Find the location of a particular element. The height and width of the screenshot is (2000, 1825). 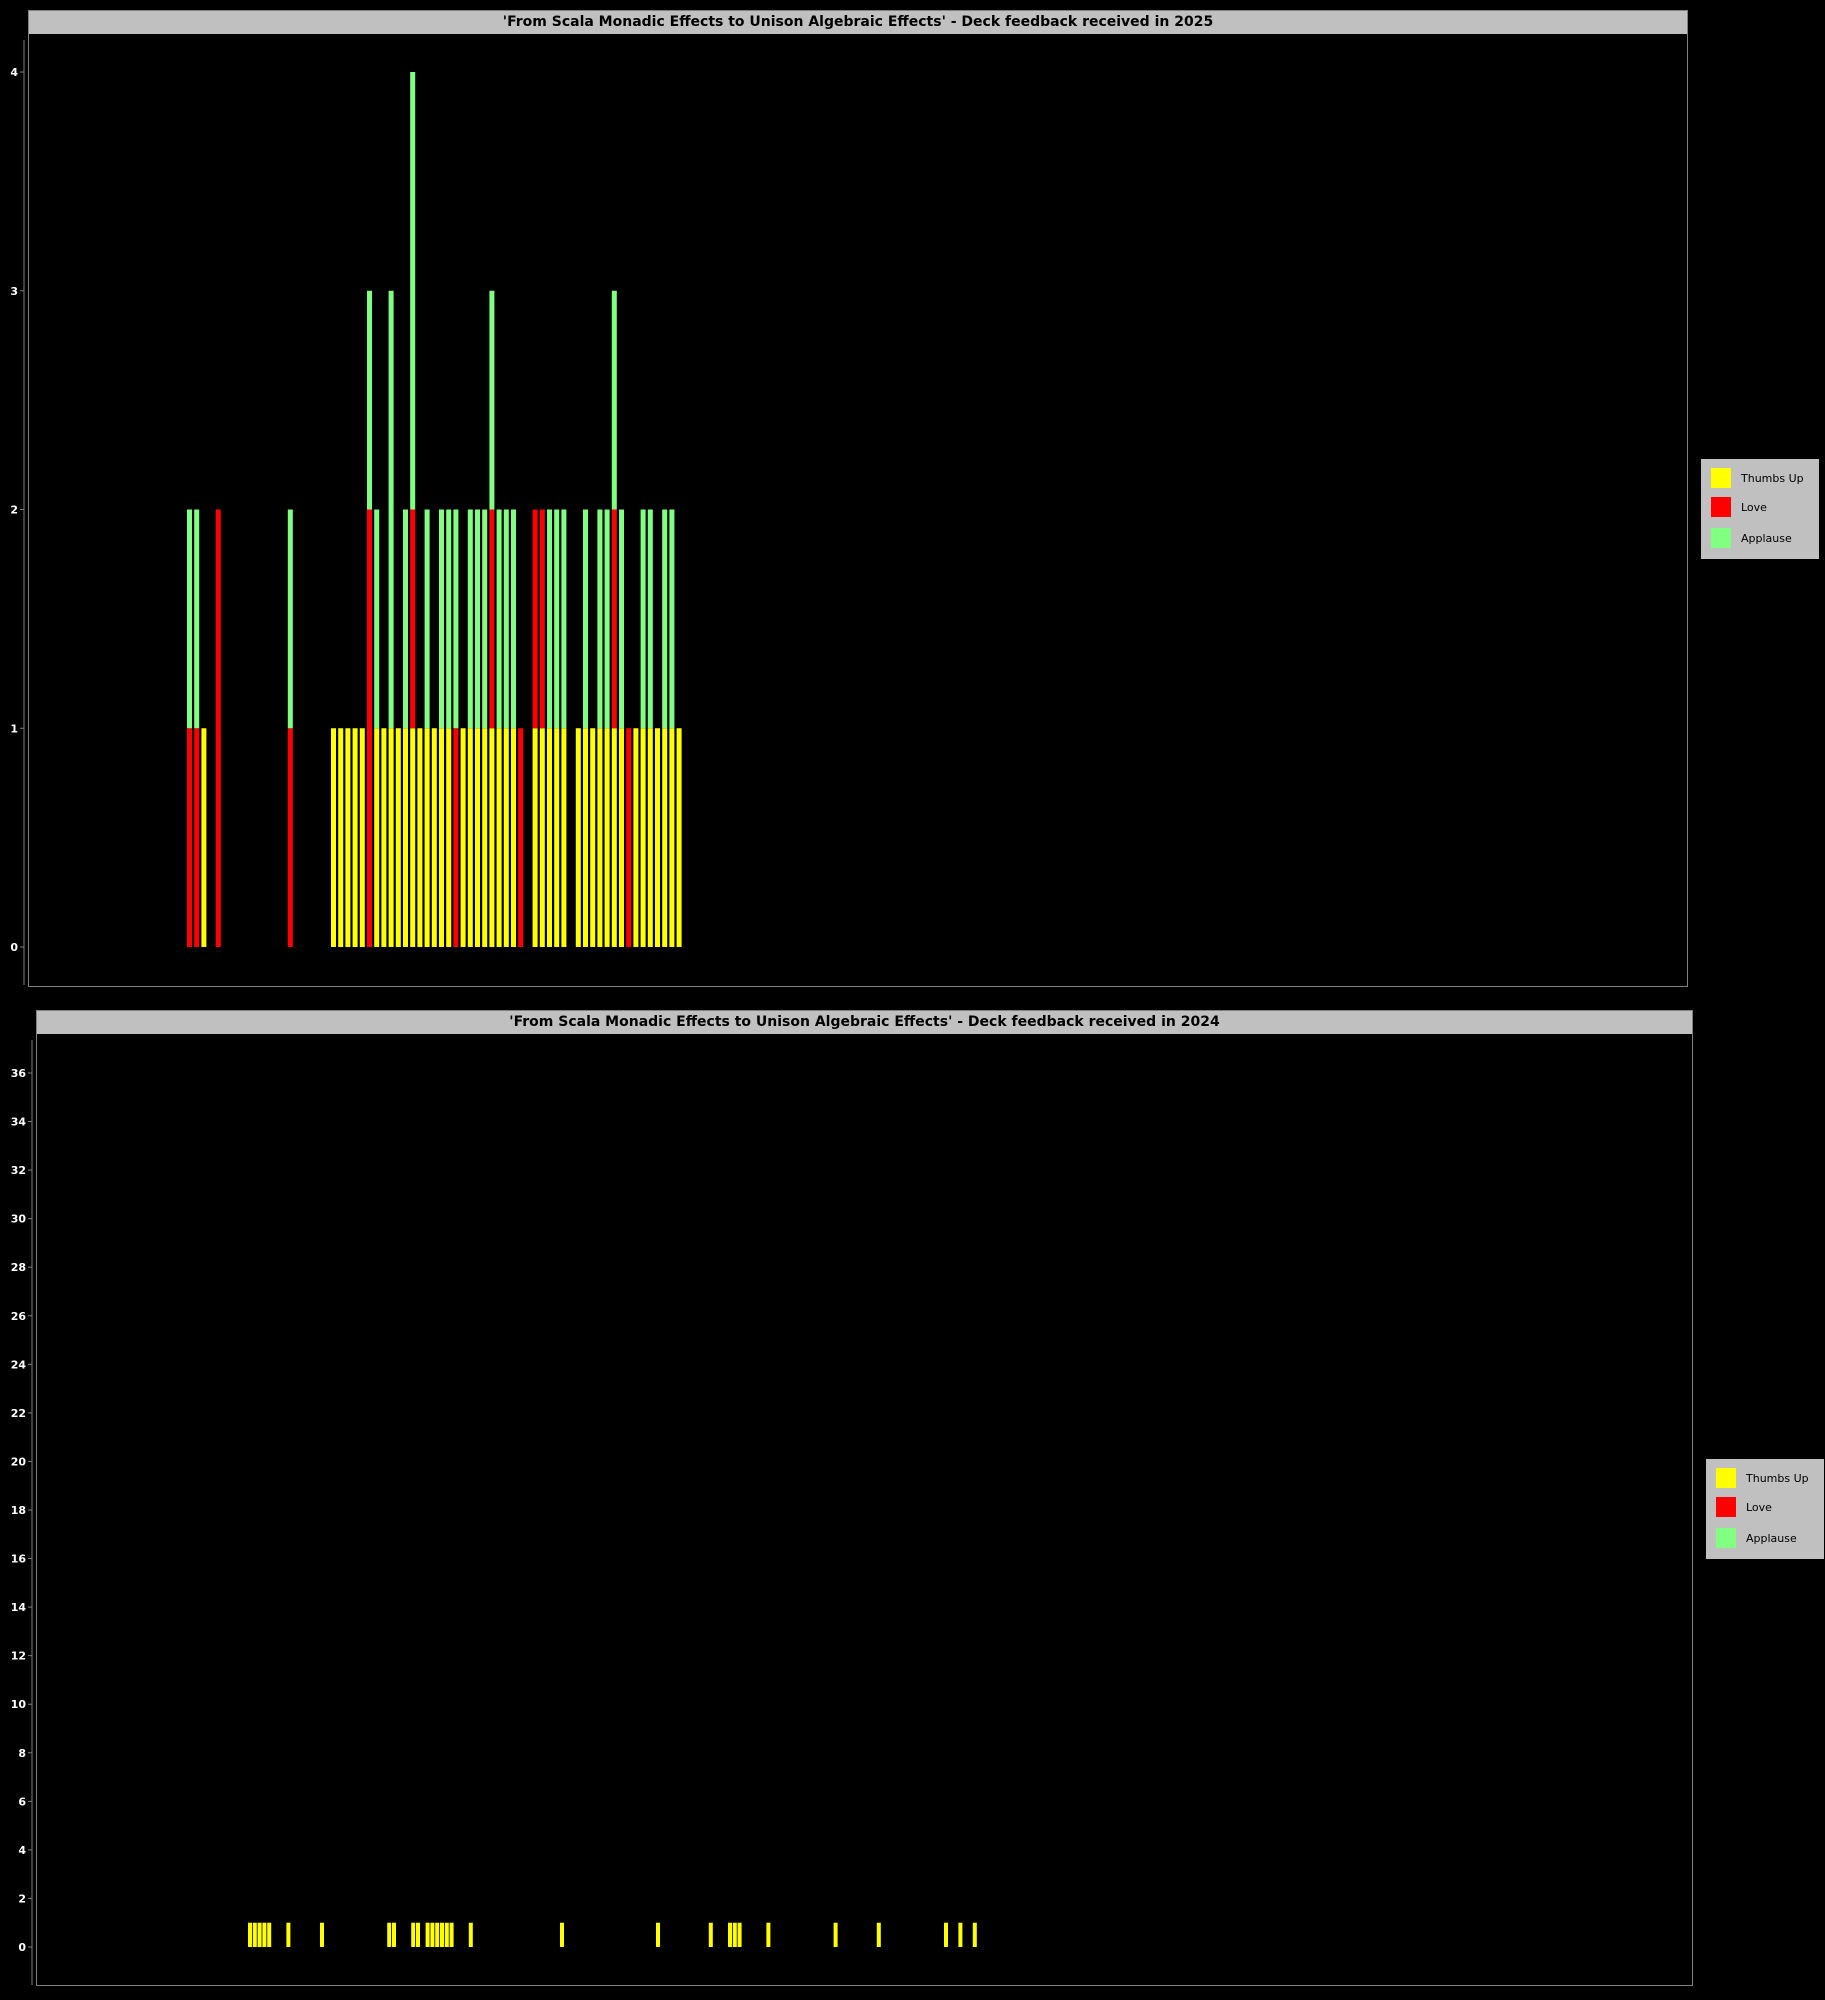

y-tick-label: 30 is located at coordinates (19, 1219).